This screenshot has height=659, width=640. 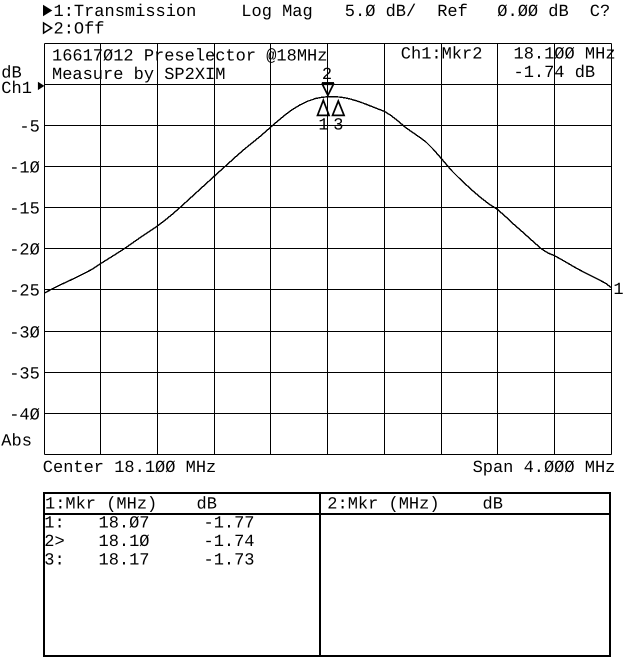 I want to click on svg-text: -5, so click(x=29, y=128).